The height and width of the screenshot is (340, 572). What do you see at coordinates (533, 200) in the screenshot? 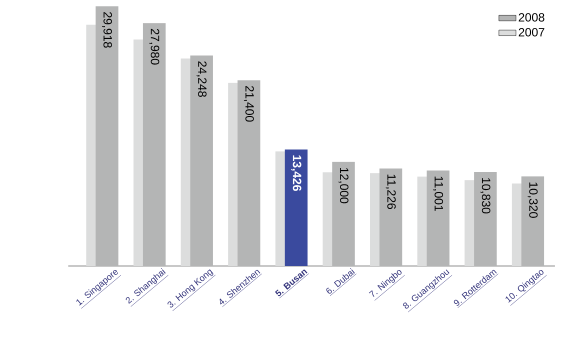
I see `data-label: 10,320` at bounding box center [533, 200].